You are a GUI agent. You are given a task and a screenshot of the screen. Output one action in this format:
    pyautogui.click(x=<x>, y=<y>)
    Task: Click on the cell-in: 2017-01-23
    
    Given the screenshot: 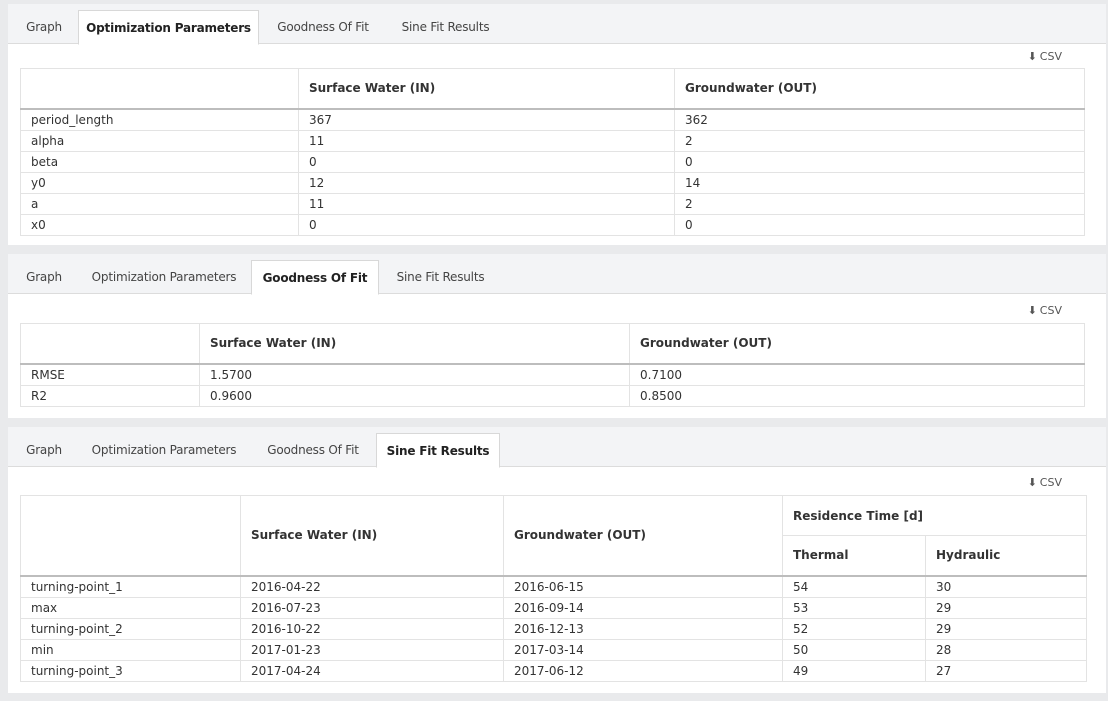 What is the action you would take?
    pyautogui.click(x=372, y=649)
    